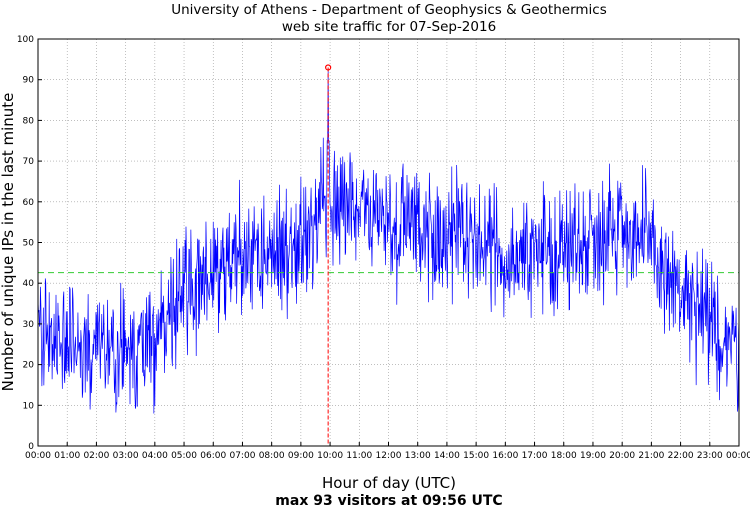 This screenshot has height=511, width=750. What do you see at coordinates (29, 81) in the screenshot?
I see `y-tick-label: 90` at bounding box center [29, 81].